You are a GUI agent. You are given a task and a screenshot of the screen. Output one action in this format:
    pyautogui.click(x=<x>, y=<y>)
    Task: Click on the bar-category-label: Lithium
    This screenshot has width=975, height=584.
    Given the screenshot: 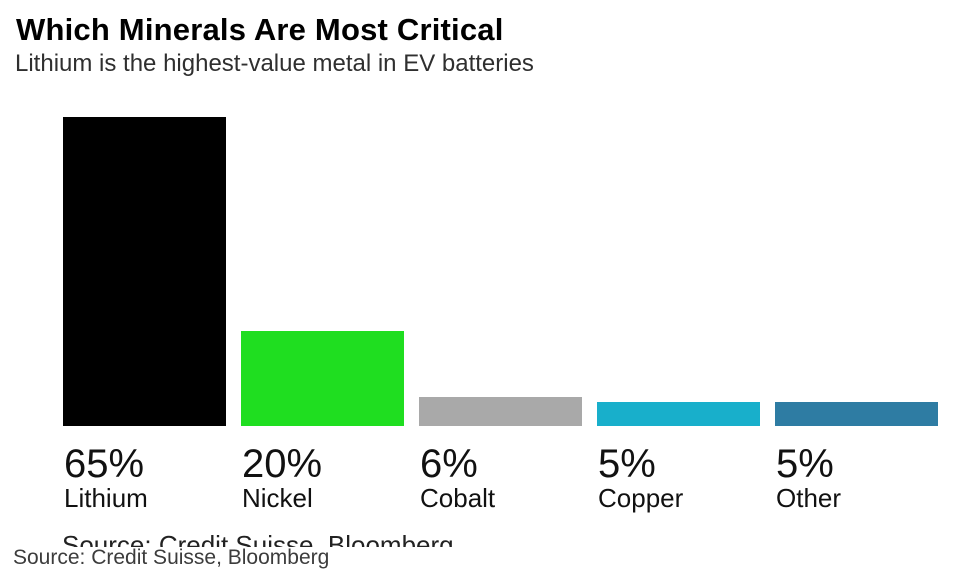 What is the action you would take?
    pyautogui.click(x=106, y=498)
    